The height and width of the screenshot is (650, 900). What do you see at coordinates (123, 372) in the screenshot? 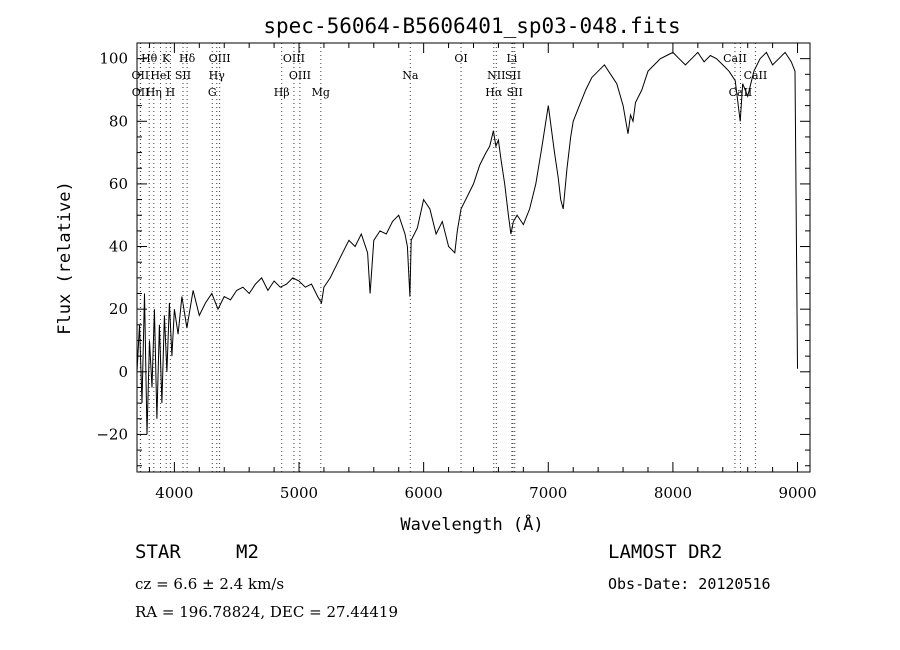
I see `y-tick-label: 0` at bounding box center [123, 372].